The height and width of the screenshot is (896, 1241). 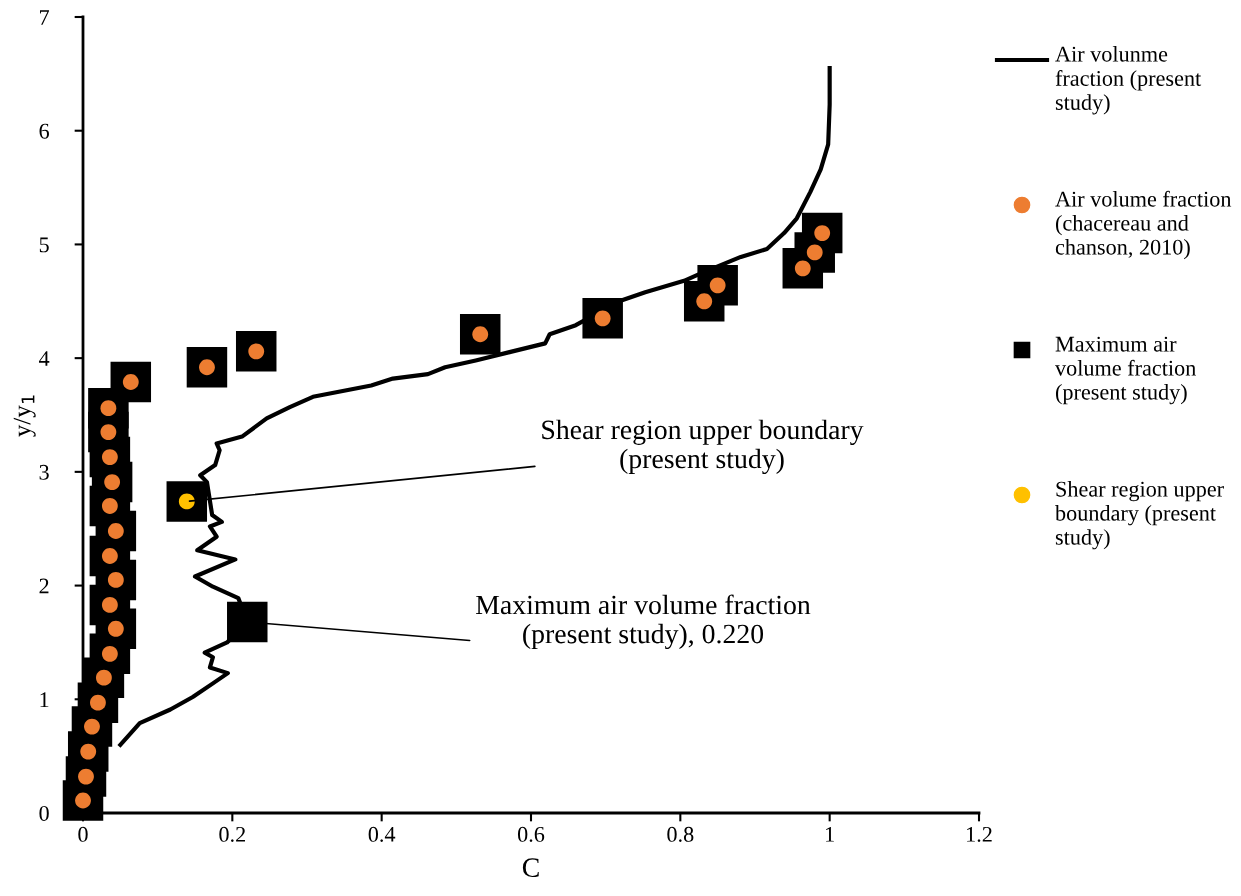 What do you see at coordinates (382, 834) in the screenshot?
I see `x-tick-label: 0.4` at bounding box center [382, 834].